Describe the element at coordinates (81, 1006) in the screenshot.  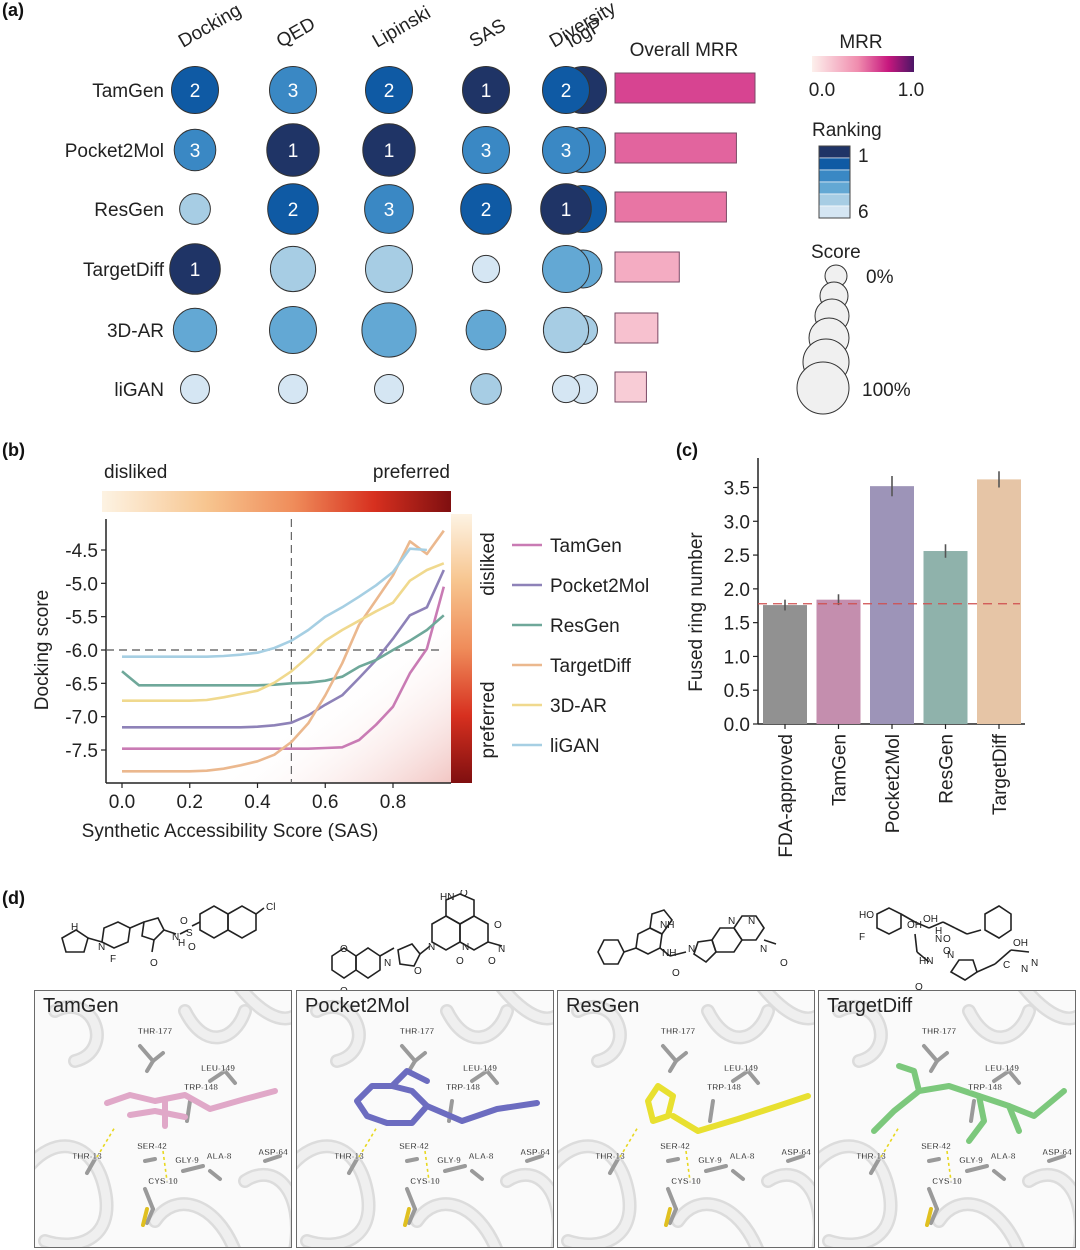
I see `pose-title: TamGen` at that location.